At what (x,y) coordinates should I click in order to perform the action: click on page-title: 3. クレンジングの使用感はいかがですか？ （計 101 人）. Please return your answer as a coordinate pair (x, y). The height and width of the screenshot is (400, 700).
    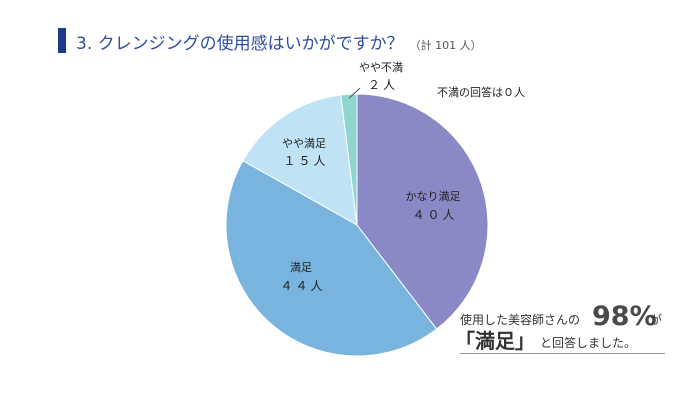
    Looking at the image, I should click on (279, 41).